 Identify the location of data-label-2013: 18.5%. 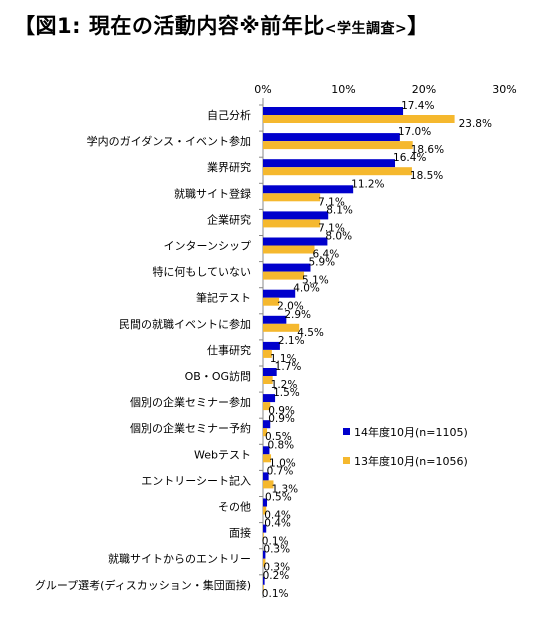
(426, 176).